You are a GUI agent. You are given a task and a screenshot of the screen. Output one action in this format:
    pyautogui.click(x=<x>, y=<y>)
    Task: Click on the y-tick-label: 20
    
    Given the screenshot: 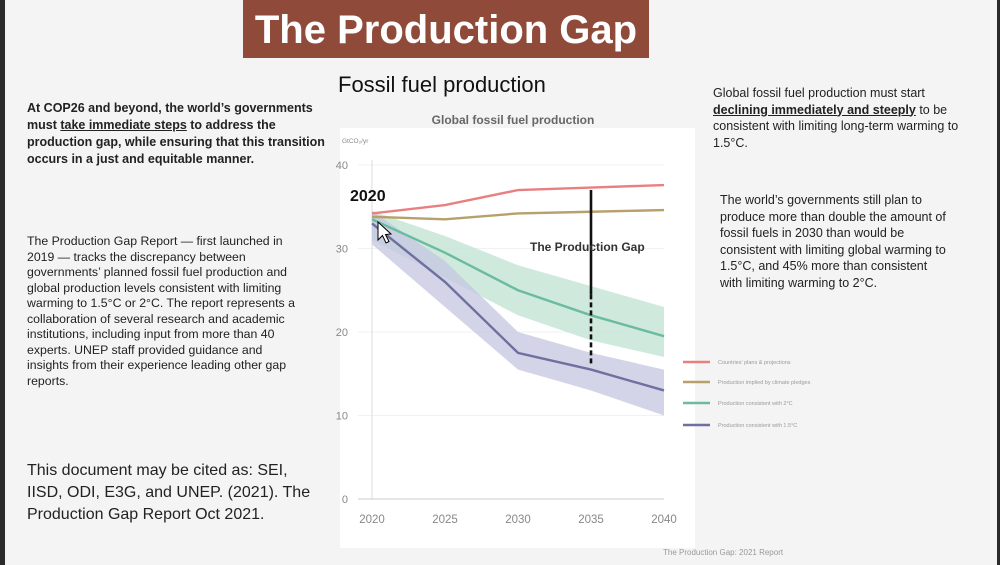 What is the action you would take?
    pyautogui.click(x=342, y=333)
    